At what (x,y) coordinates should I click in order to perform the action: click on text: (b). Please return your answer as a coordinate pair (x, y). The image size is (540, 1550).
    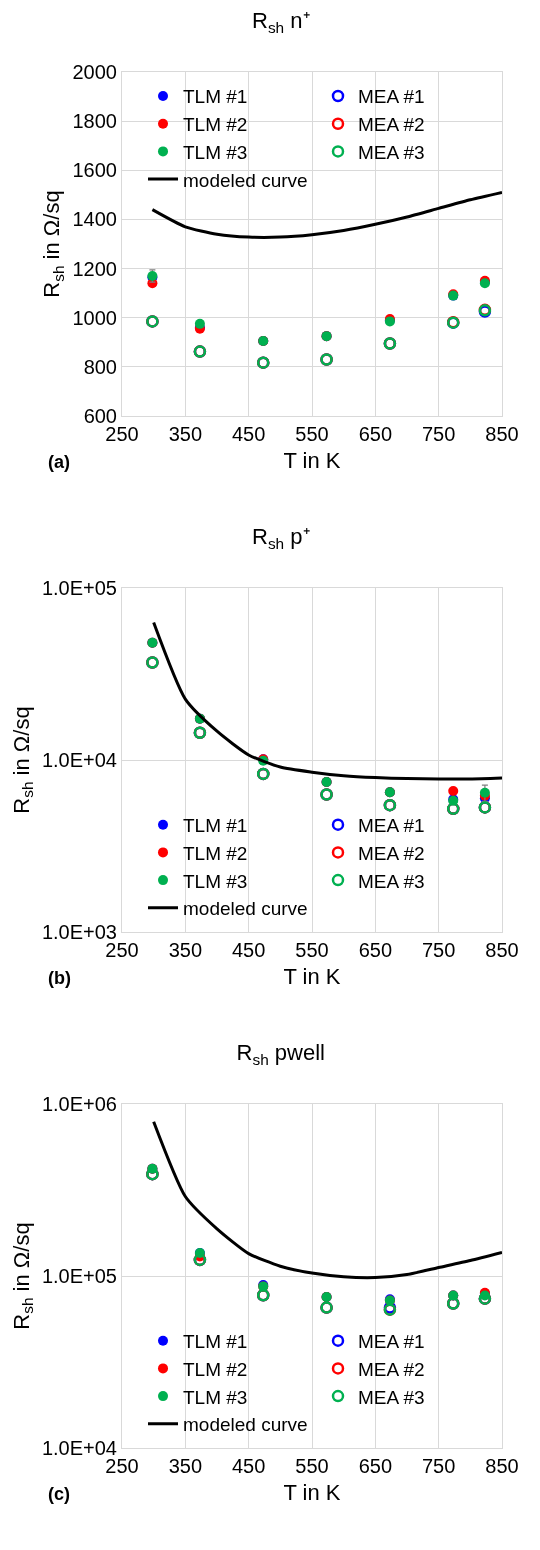
    Looking at the image, I should click on (59, 978).